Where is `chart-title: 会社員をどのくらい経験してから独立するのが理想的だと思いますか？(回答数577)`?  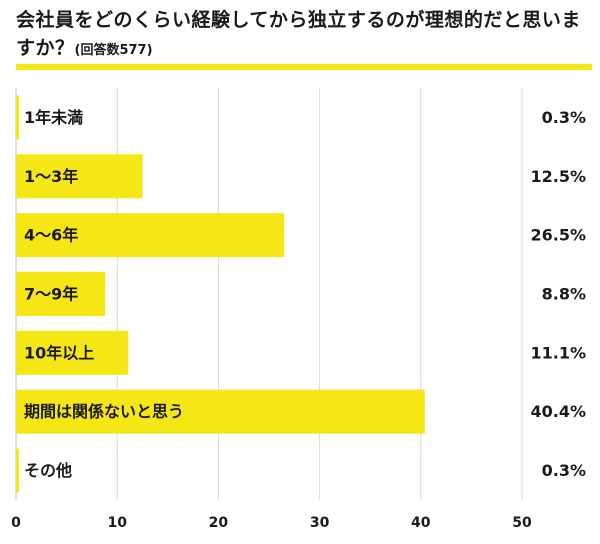 chart-title: 会社員をどのくらい経験してから独立するのが理想的だと思いますか？(回答数577) is located at coordinates (301, 35).